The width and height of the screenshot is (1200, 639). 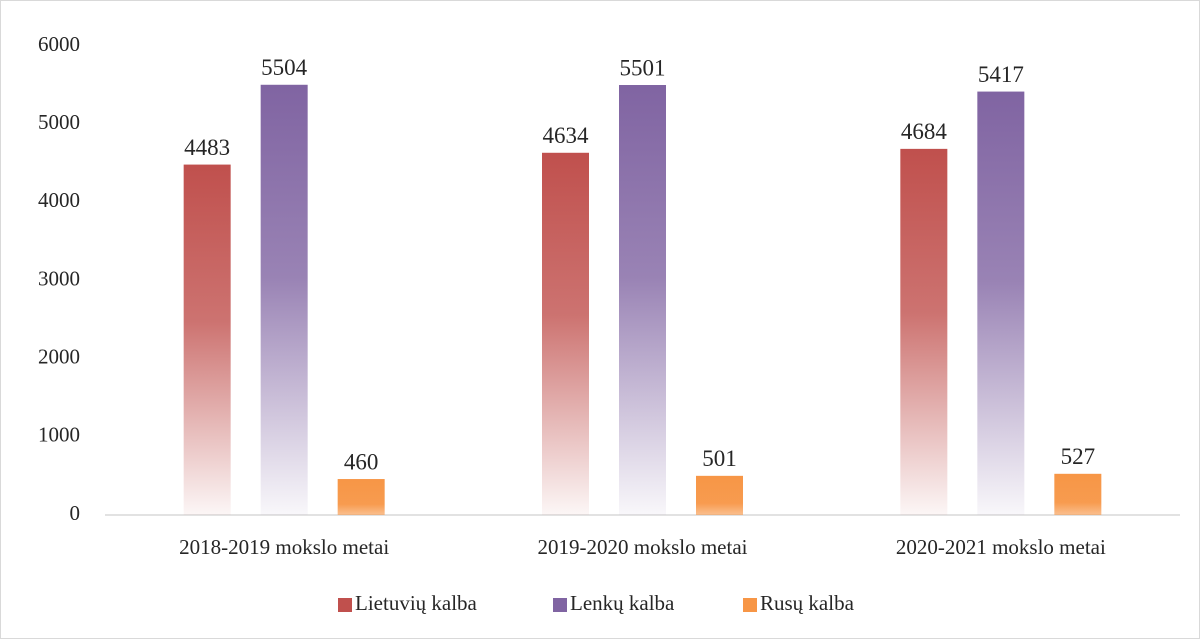 I want to click on x-tick-label: 2020-2021 mokslo metai, so click(x=1001, y=547).